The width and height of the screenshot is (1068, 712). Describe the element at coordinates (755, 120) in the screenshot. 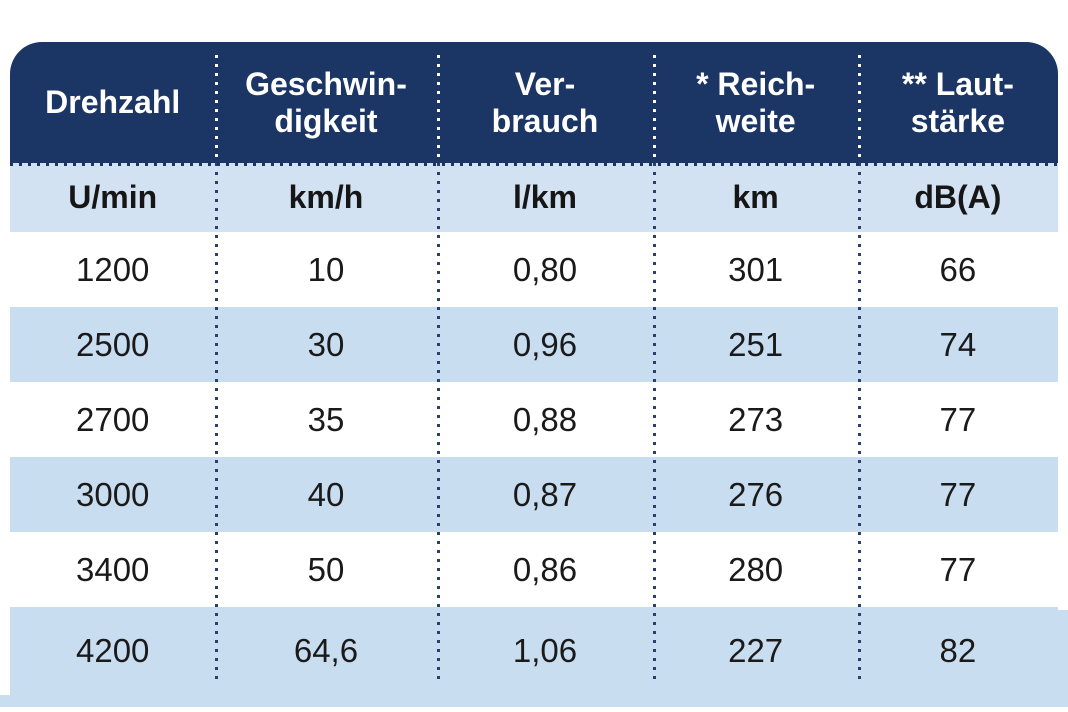

I see `header-line: weite` at that location.